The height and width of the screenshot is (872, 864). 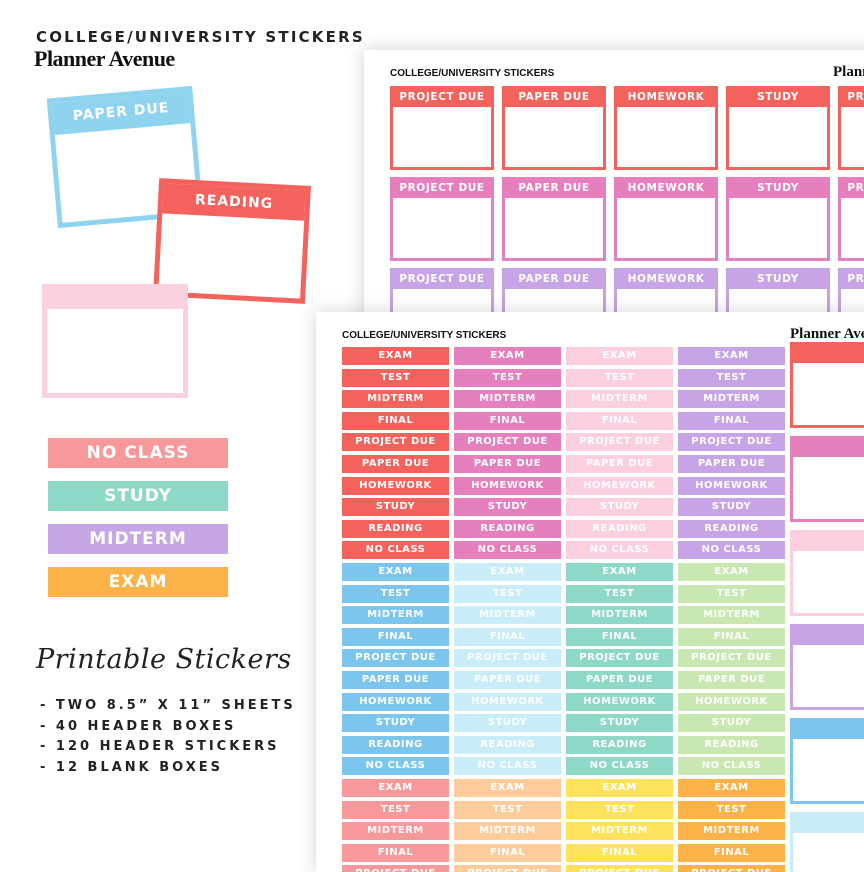 I want to click on header-box: STUDY, so click(x=778, y=219).